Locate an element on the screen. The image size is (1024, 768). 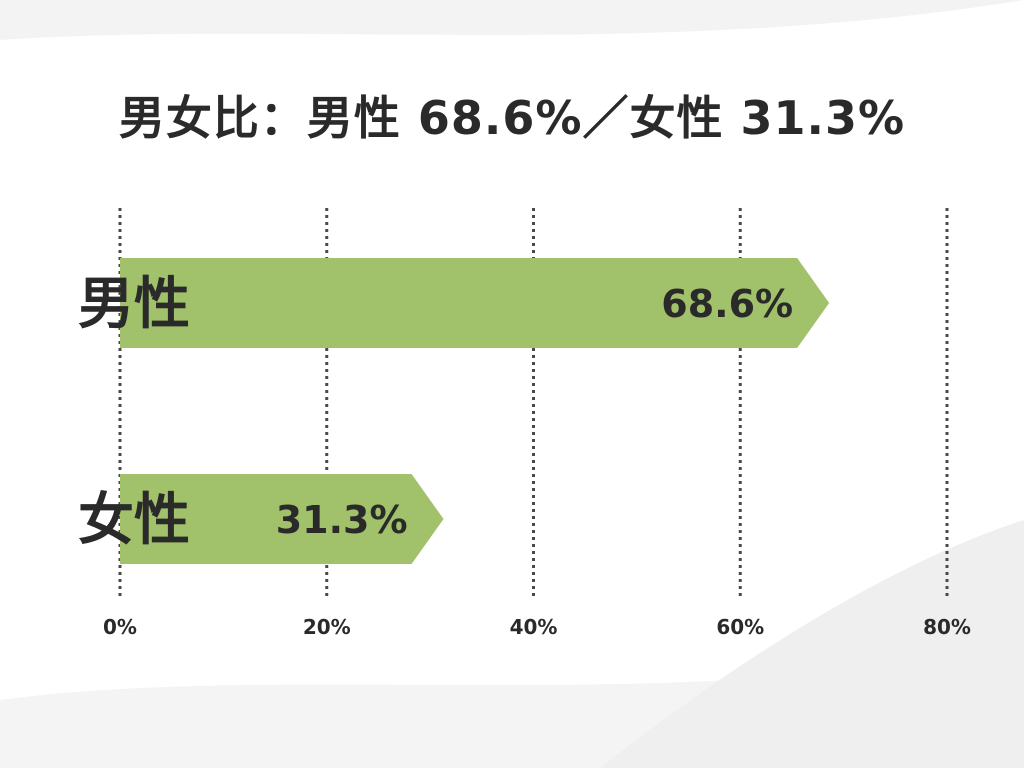
category-label: 男性 is located at coordinates (134, 304).